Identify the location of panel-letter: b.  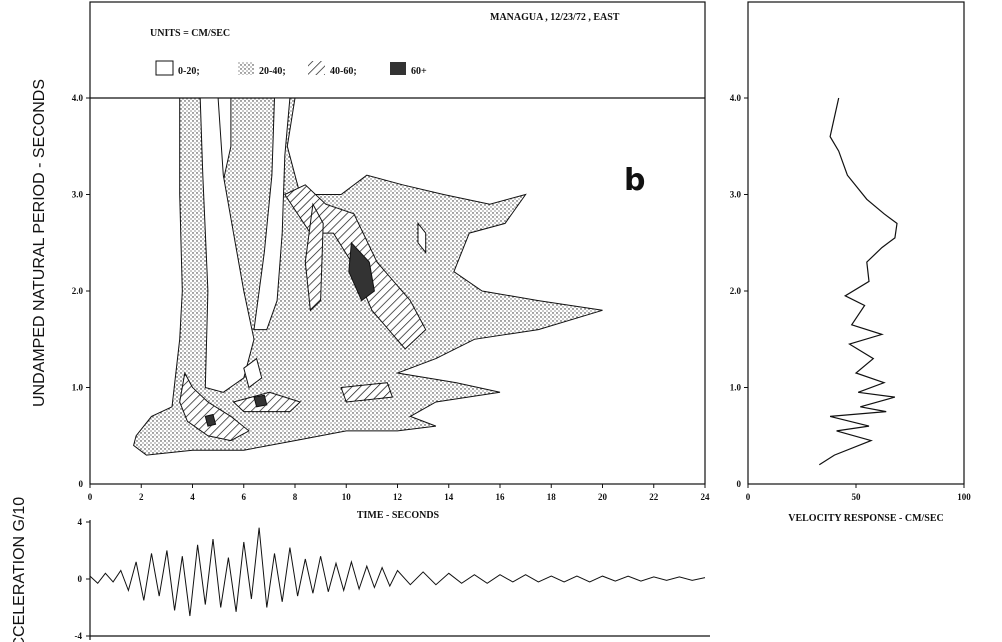
(634, 180).